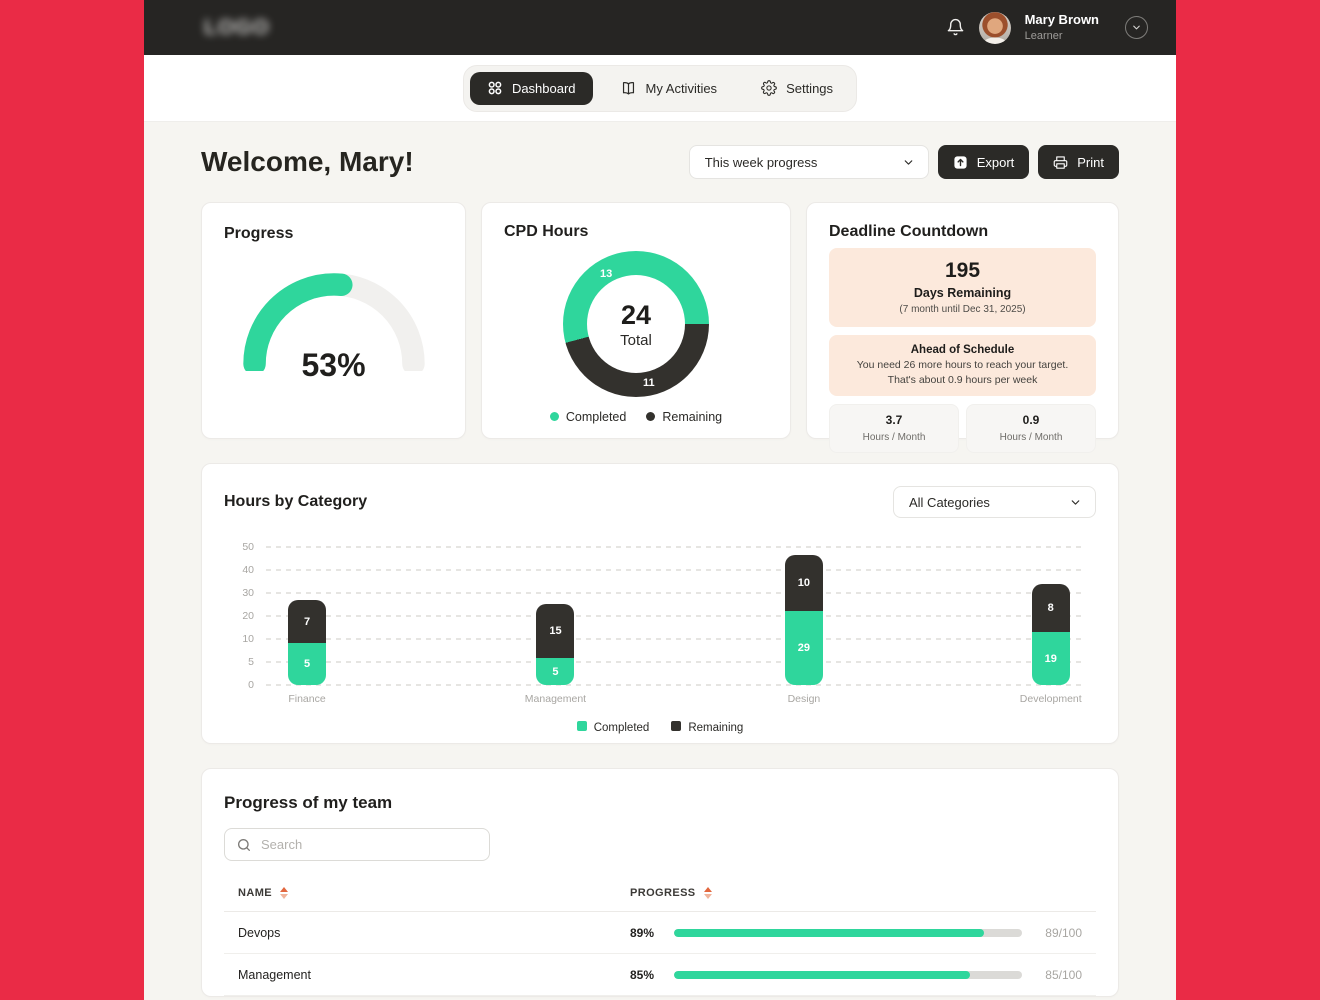 The image size is (1320, 1000). What do you see at coordinates (707, 727) in the screenshot?
I see `legend-remaining: Remaining` at bounding box center [707, 727].